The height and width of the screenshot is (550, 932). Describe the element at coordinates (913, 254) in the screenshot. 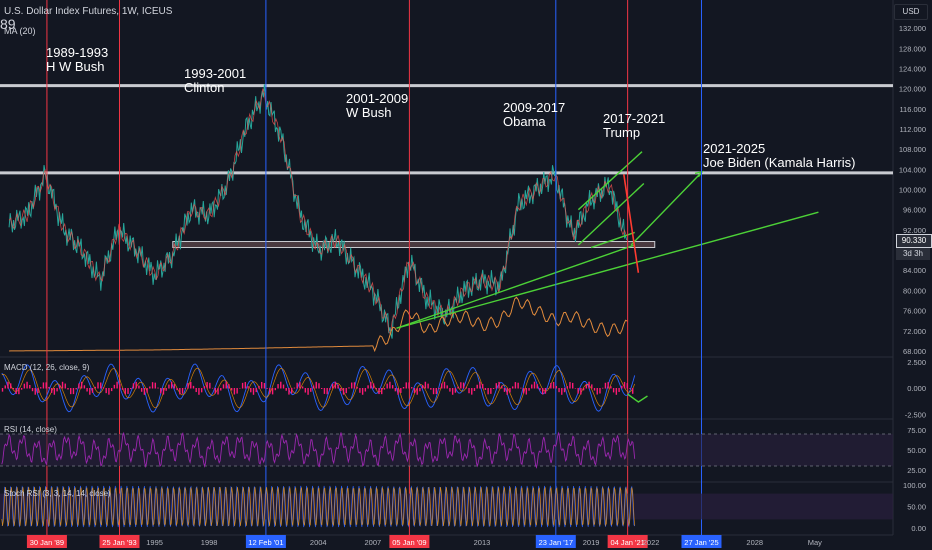

I see `countdown-tag: 3d 3h` at that location.